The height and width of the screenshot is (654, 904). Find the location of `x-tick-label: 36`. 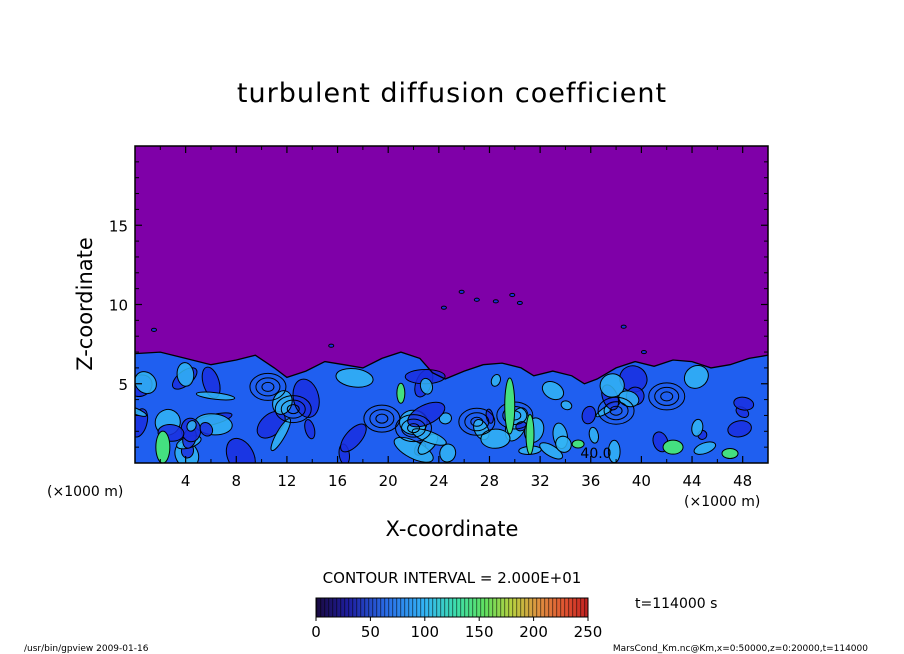

x-tick-label: 36 is located at coordinates (590, 481).